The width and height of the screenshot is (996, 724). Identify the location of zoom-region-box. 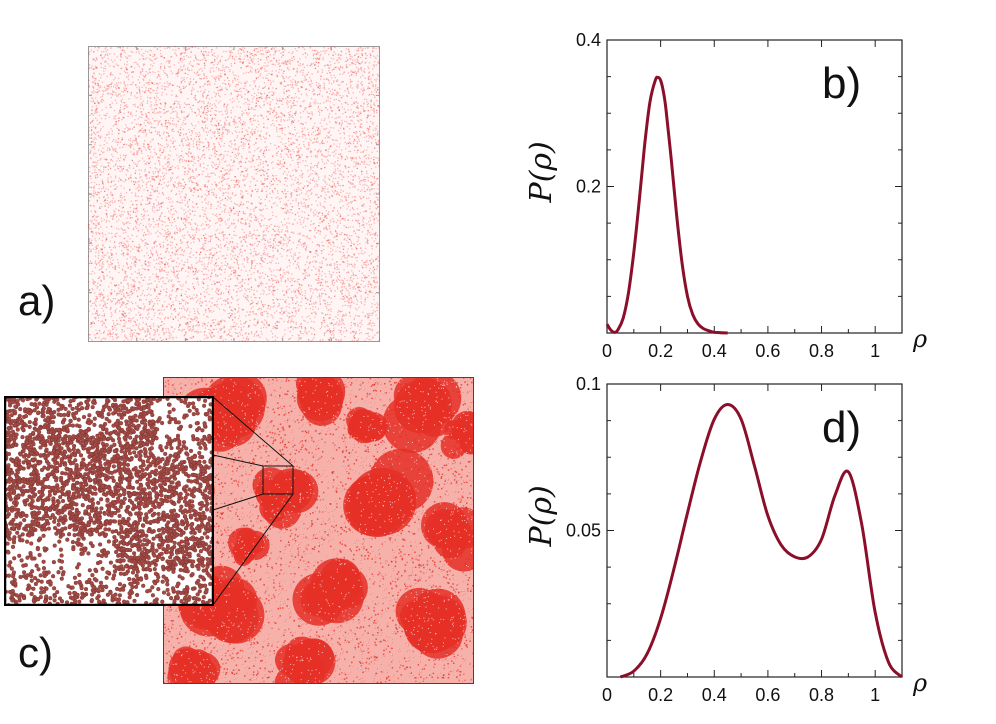
(278, 480).